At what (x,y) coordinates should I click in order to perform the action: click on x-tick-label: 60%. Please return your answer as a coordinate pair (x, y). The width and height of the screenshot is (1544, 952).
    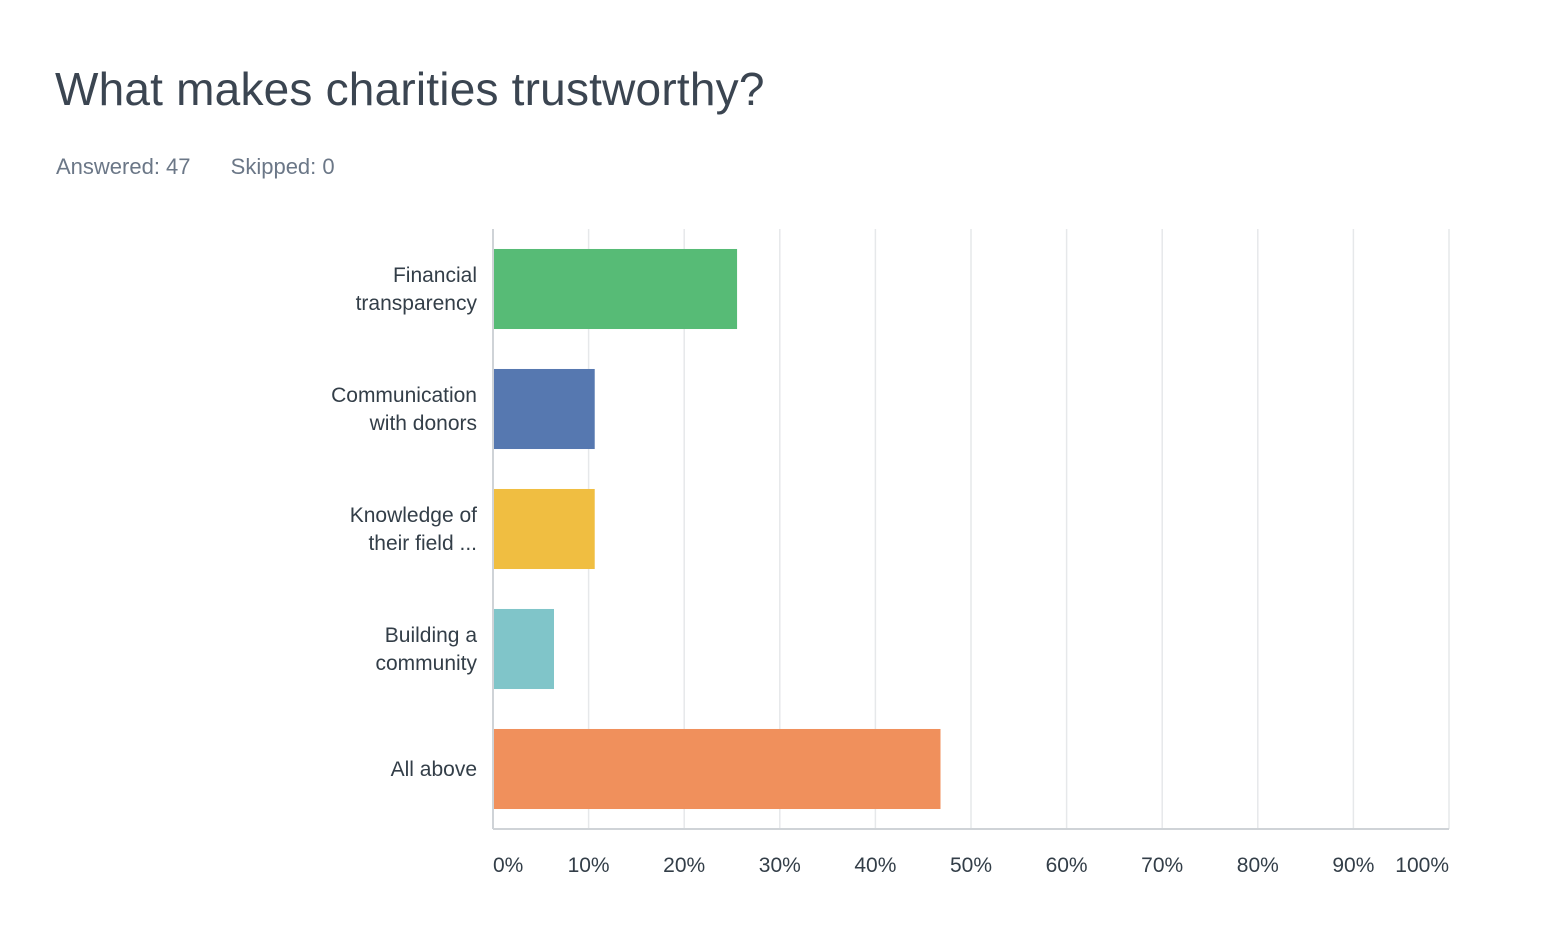
    Looking at the image, I should click on (1067, 865).